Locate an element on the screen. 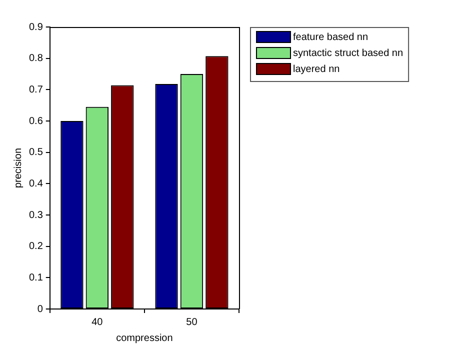 The width and height of the screenshot is (466, 353). y-tick-label: 0.5 is located at coordinates (36, 152).